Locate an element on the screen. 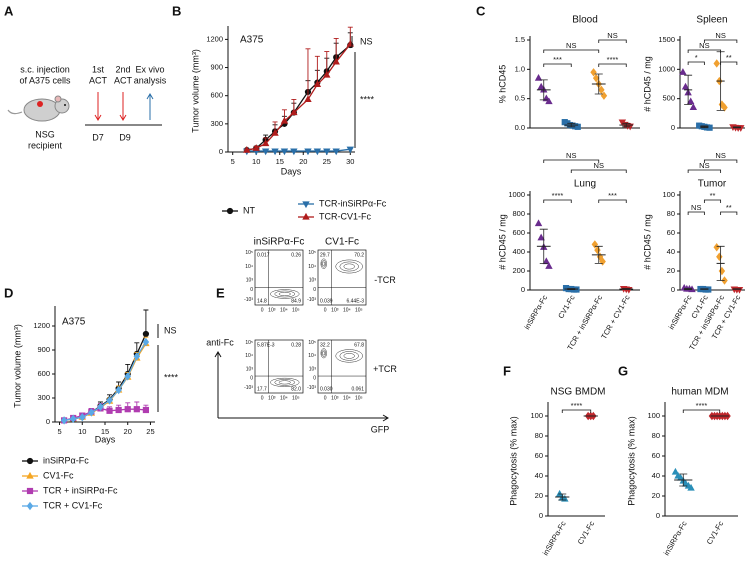 Image resolution: width=749 pixels, height=562 pixels. schematic-text: ACT is located at coordinates (98, 80).